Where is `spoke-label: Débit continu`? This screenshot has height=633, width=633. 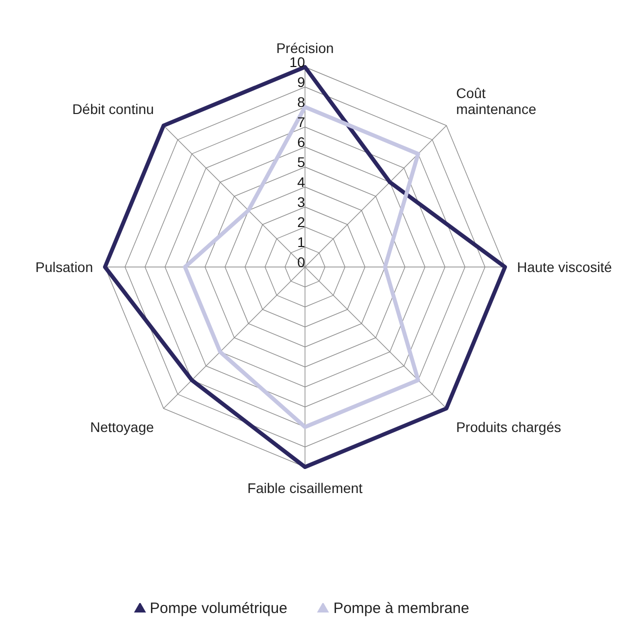
spoke-label: Débit continu is located at coordinates (113, 108).